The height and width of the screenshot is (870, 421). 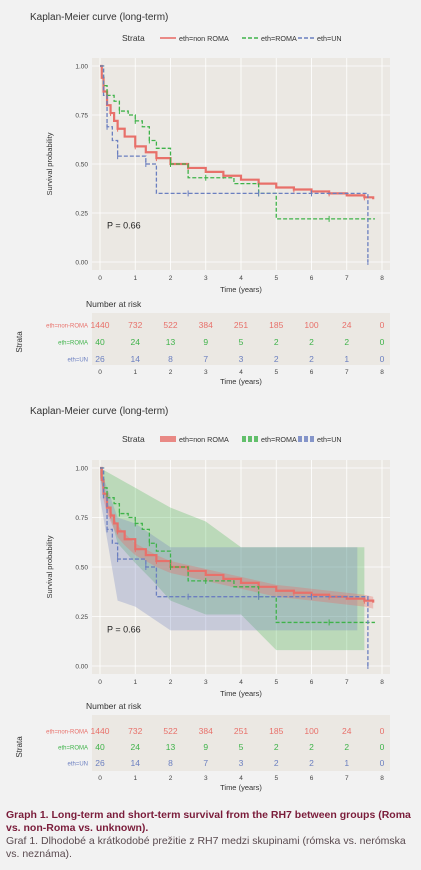 What do you see at coordinates (311, 325) in the screenshot?
I see `risk-value: 100` at bounding box center [311, 325].